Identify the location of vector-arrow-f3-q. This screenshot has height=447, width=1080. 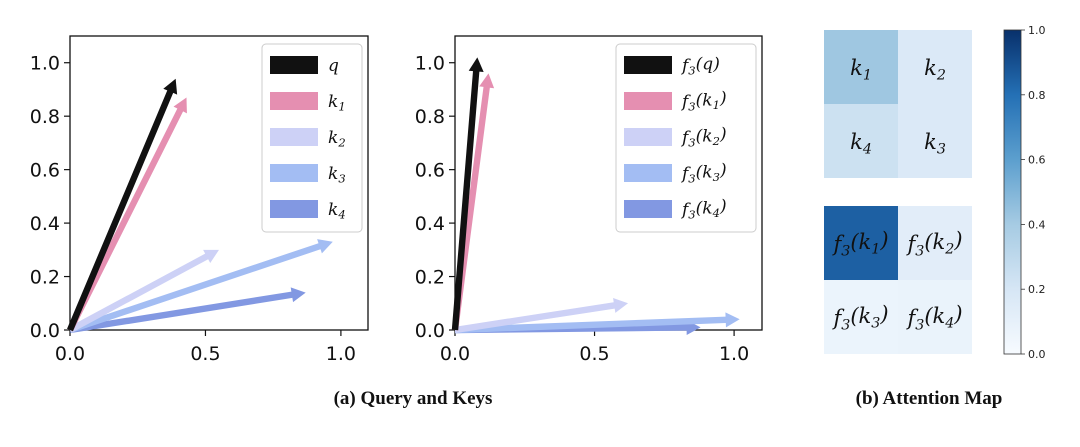
(468, 193).